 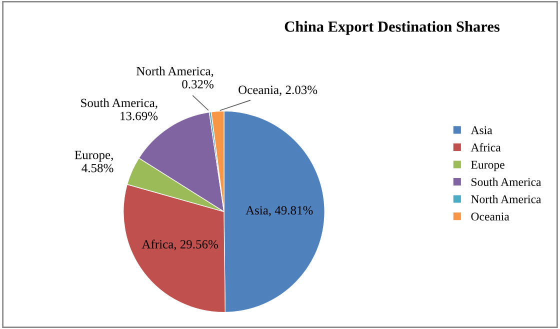 I want to click on legend-label: South America, so click(x=507, y=182).